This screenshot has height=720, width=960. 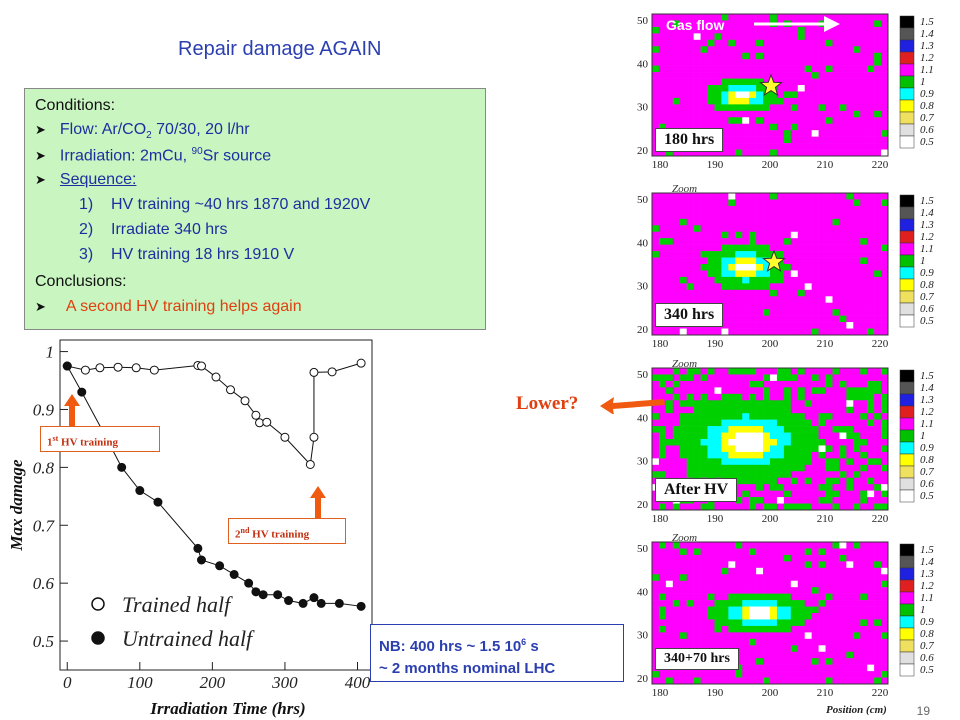 I want to click on star-icon, so click(x=771, y=85).